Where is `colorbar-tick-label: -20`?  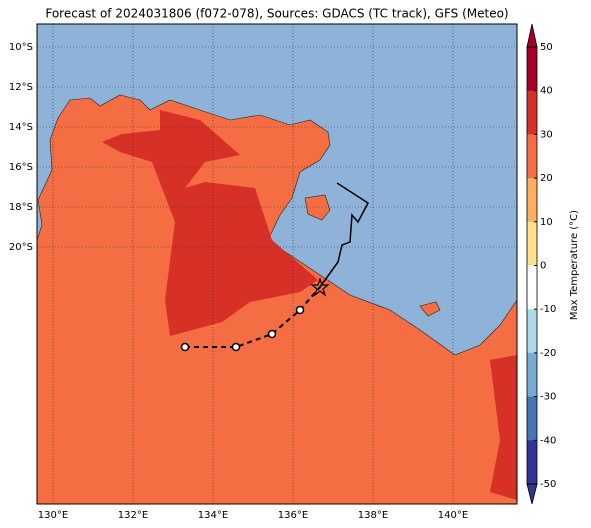 colorbar-tick-label: -20 is located at coordinates (548, 353).